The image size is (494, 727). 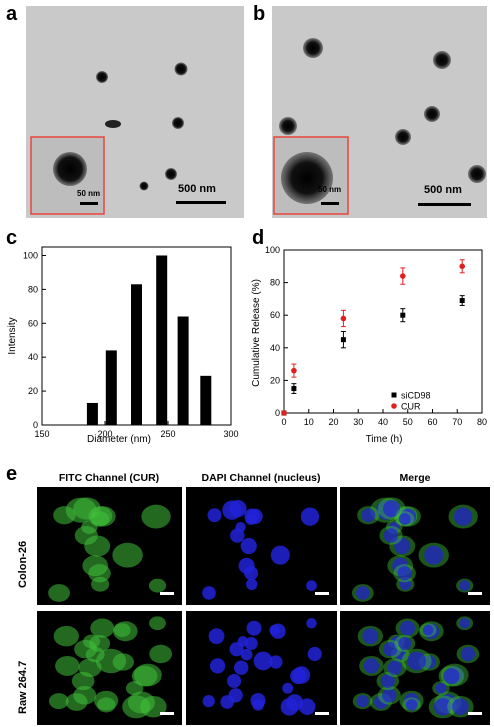 What do you see at coordinates (416, 396) in the screenshot?
I see `legend-label: siCD98` at bounding box center [416, 396].